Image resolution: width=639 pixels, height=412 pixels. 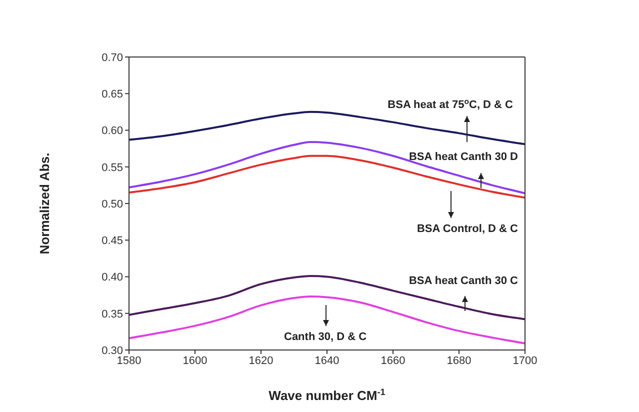 What do you see at coordinates (44, 203) in the screenshot?
I see `y-axis-title: Normalized Abs.` at bounding box center [44, 203].